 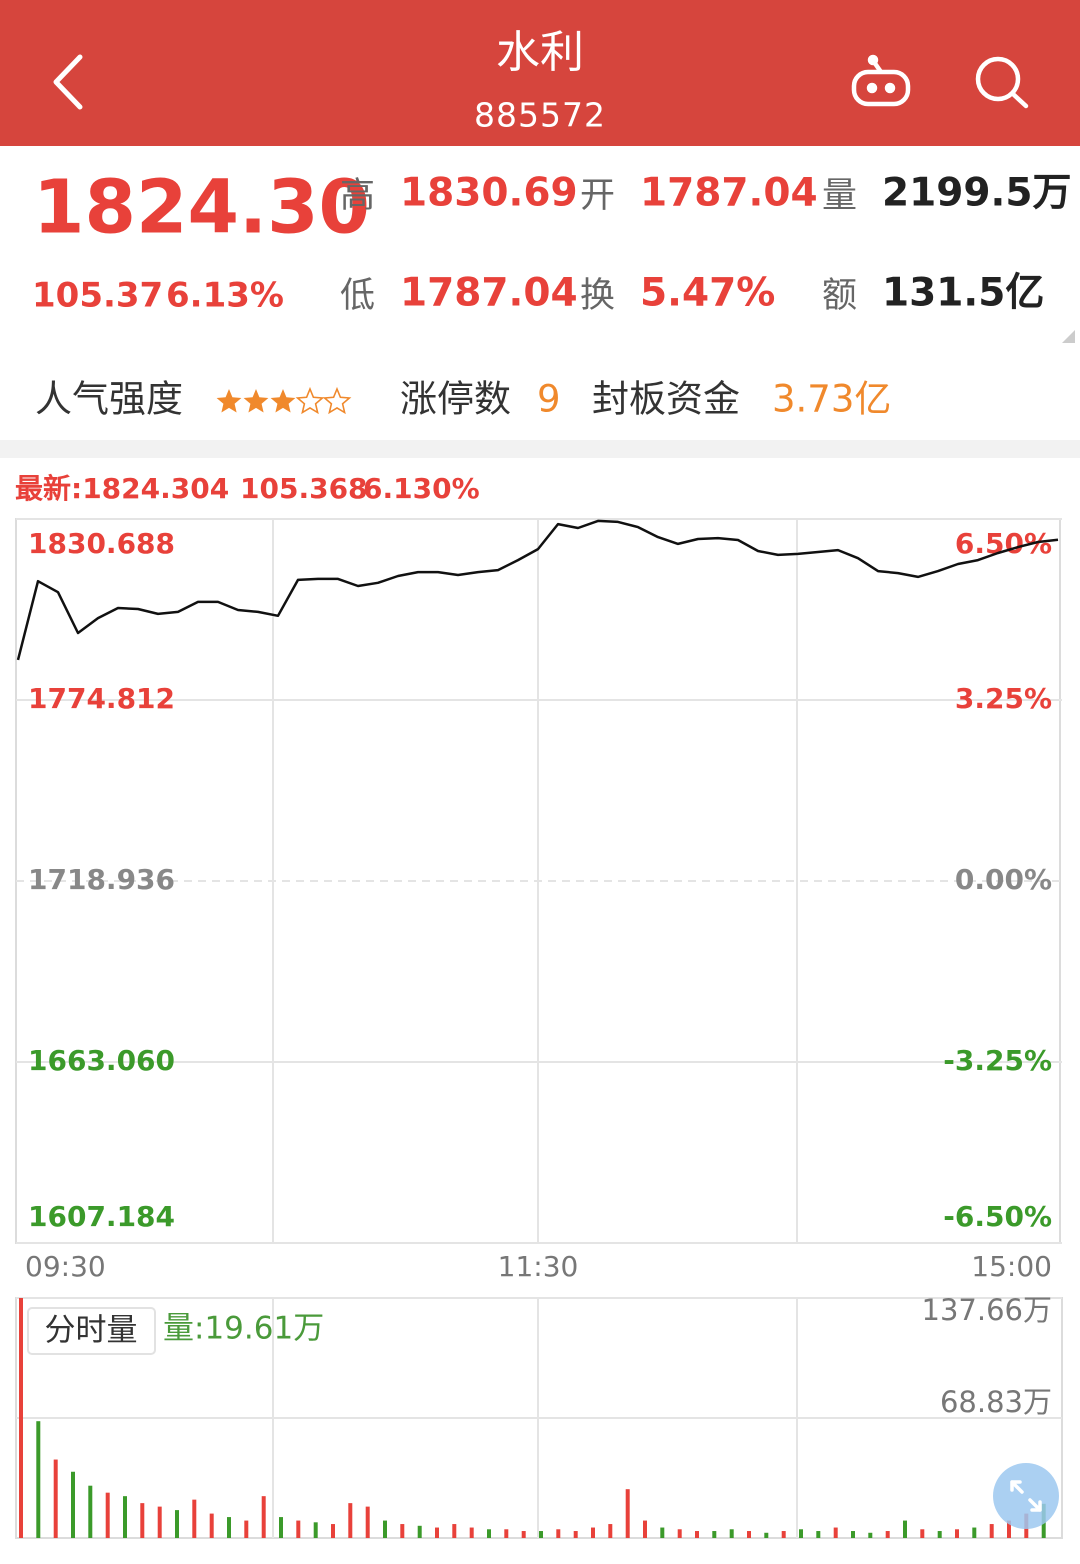 I want to click on stat-label: 换, so click(x=597, y=296).